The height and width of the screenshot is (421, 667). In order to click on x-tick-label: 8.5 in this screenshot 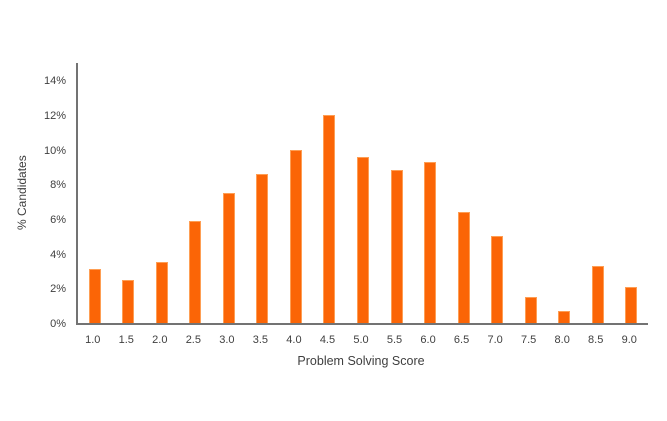, I will do `click(596, 340)`.